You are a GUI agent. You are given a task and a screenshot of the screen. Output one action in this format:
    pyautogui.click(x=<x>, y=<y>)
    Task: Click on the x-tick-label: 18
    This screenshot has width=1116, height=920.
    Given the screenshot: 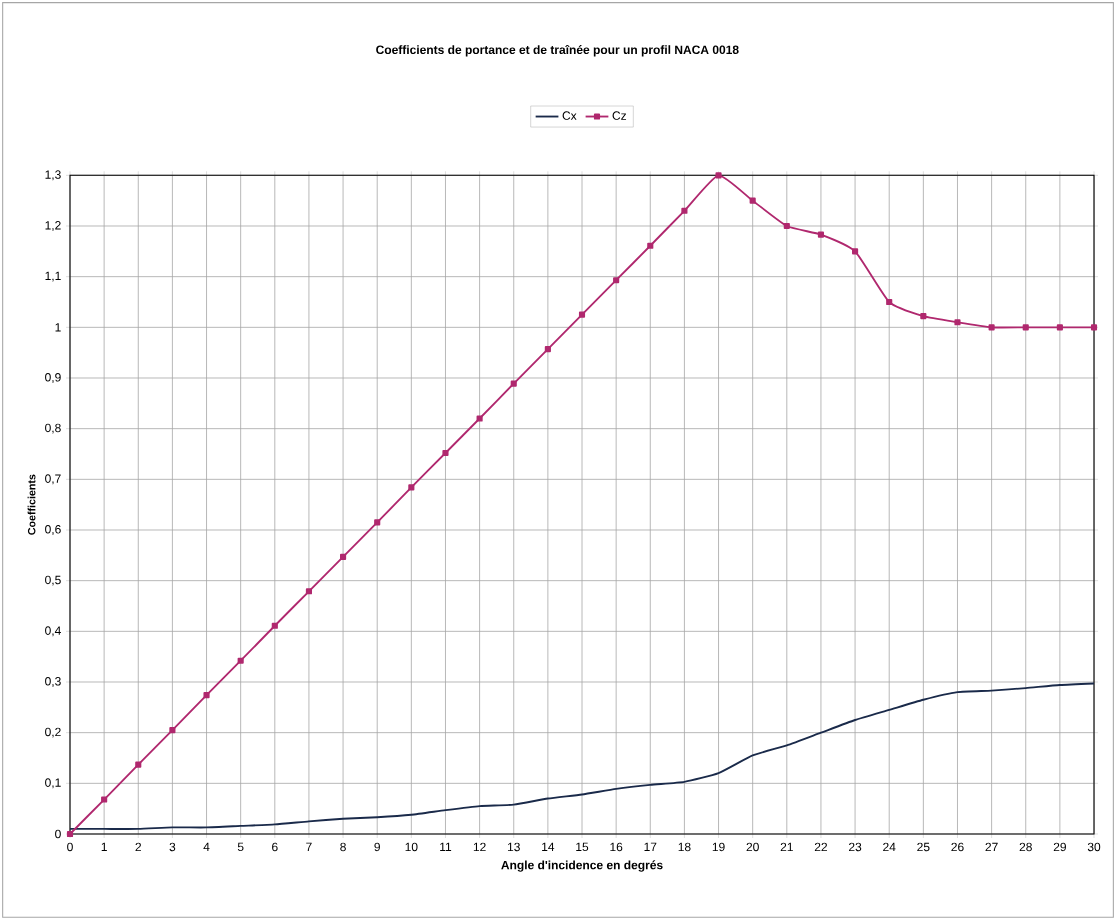 What is the action you would take?
    pyautogui.click(x=684, y=847)
    